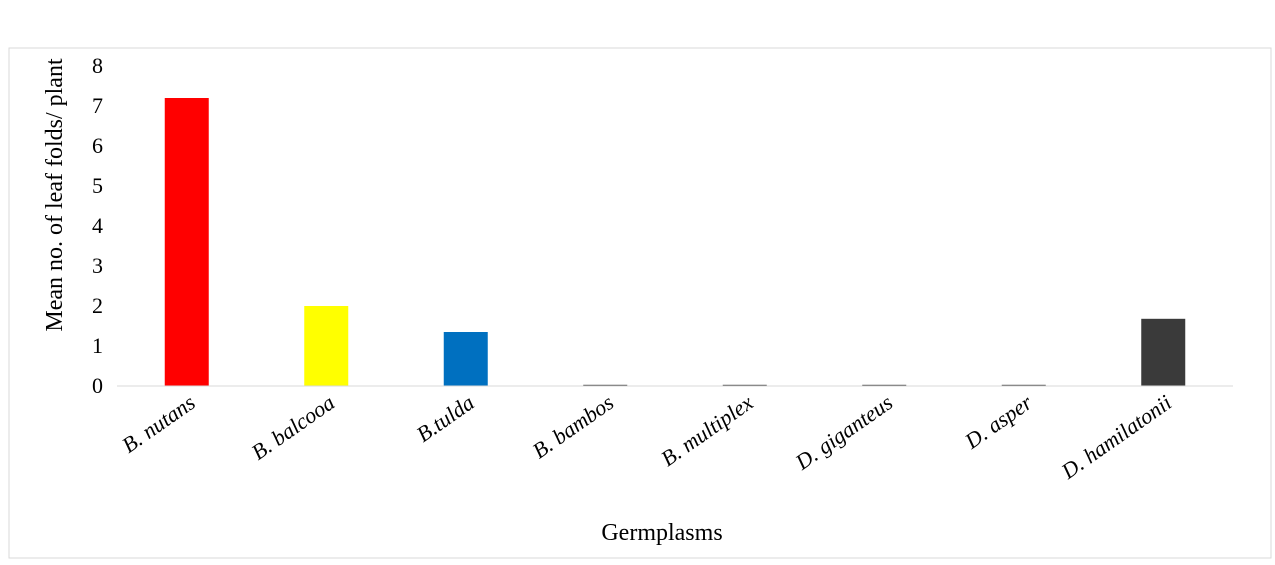  Describe the element at coordinates (97, 345) in the screenshot. I see `y-tick-label: 1` at that location.